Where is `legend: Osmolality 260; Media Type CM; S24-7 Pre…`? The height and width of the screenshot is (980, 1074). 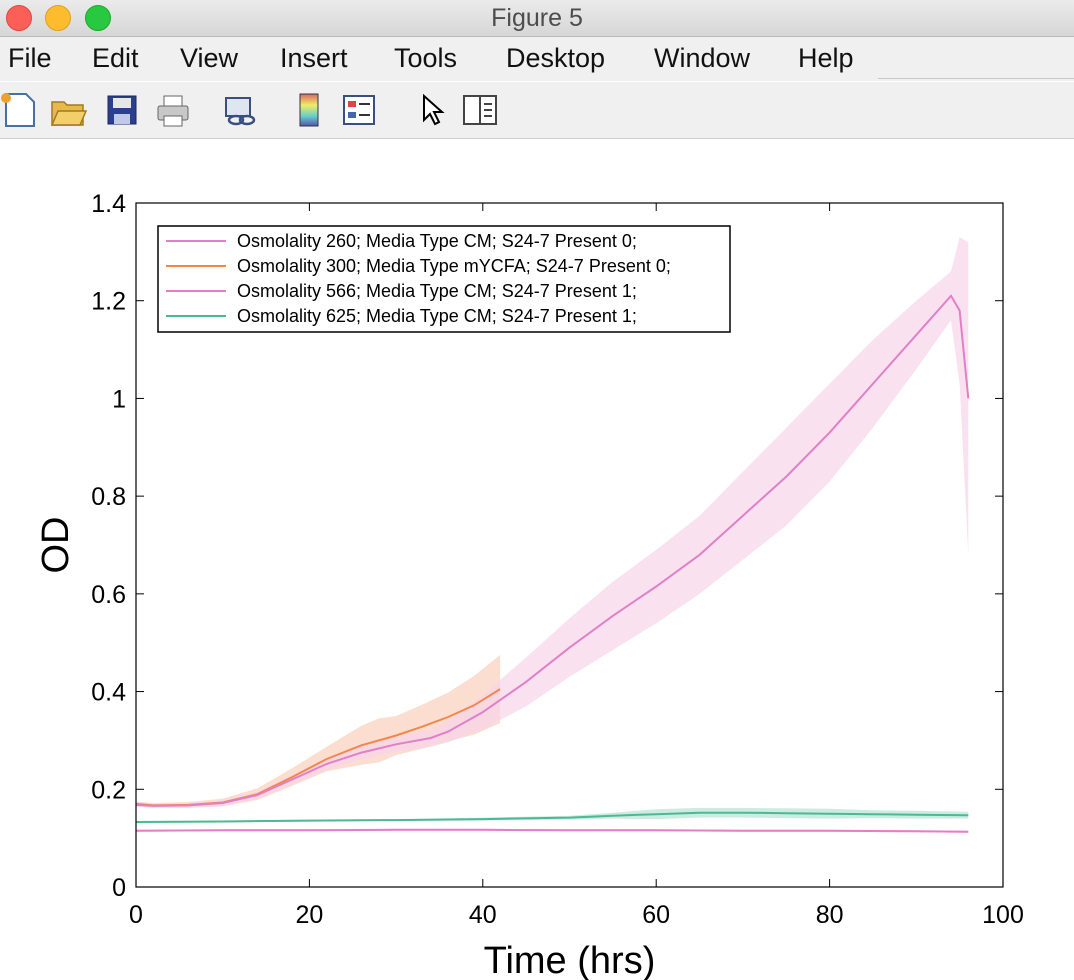 legend: Osmolality 260; Media Type CM; S24-7 Pre… is located at coordinates (444, 279).